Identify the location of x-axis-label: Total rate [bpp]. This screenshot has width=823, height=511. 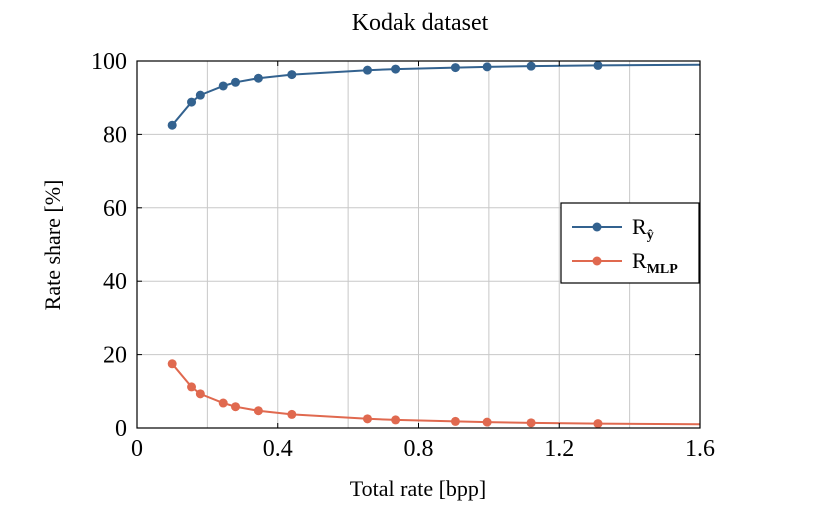
(418, 488).